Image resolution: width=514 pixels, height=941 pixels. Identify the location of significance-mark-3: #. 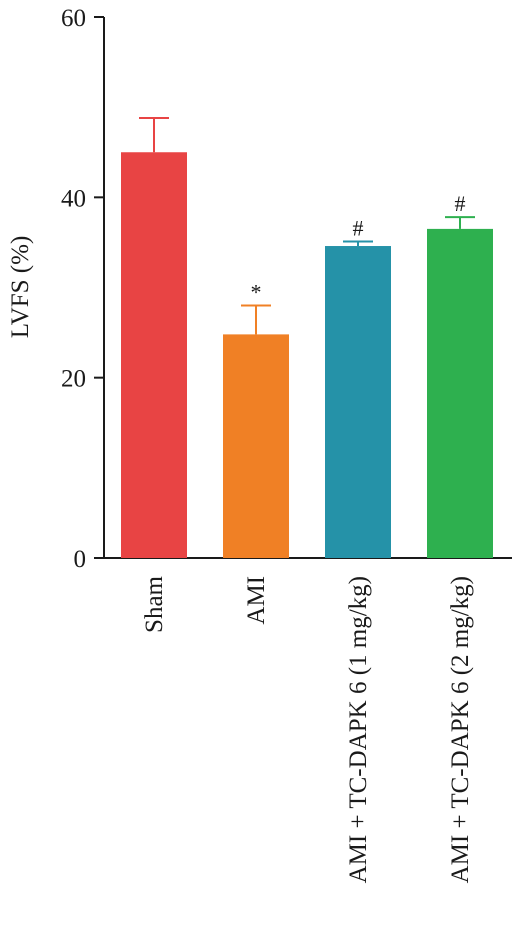
(358, 228).